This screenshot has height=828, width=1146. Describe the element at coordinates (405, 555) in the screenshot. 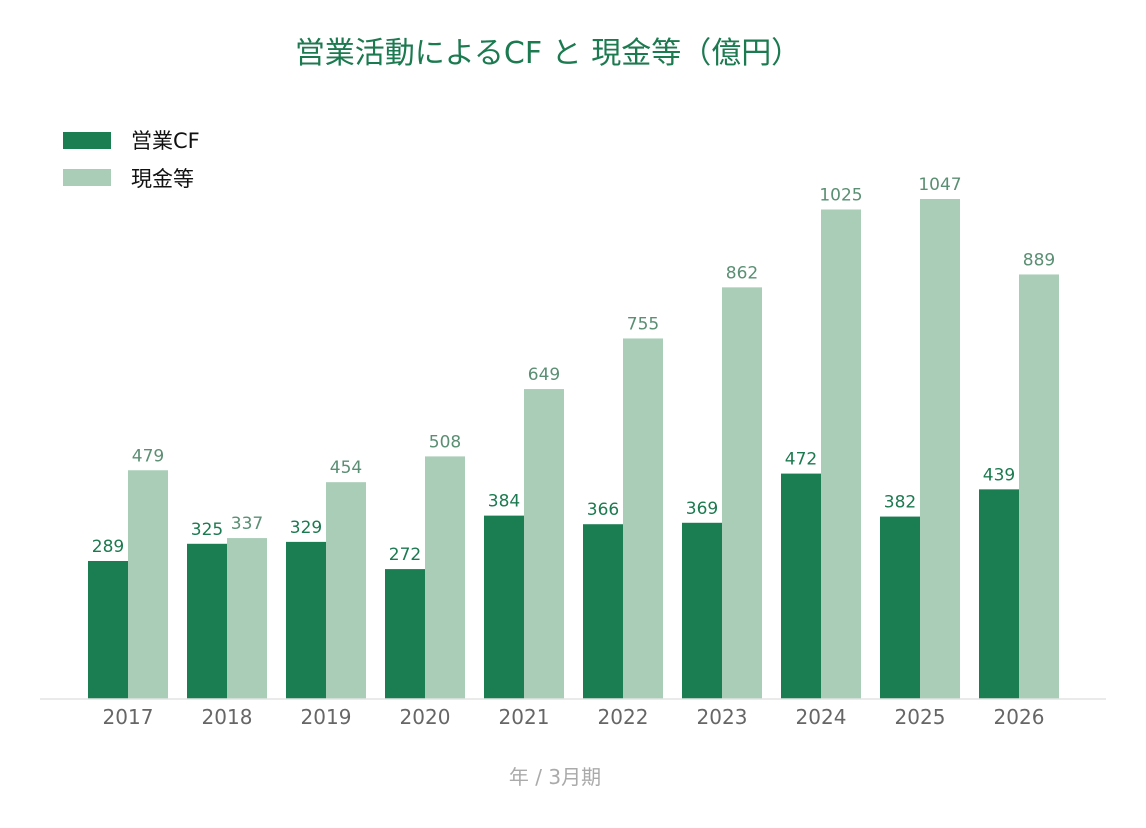

I see `value-label-opcf-2020: 272` at that location.